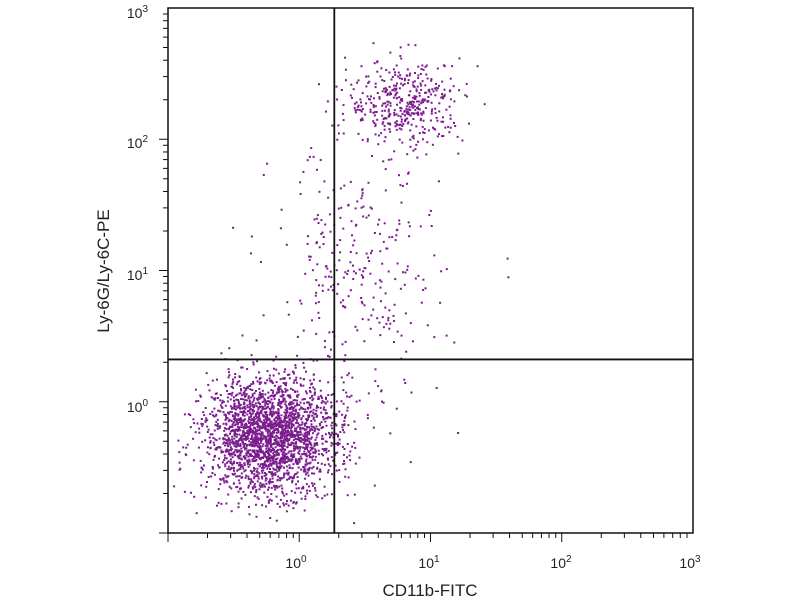  I want to click on x-tick-labels: 100 101 102 103, so click(493, 562).